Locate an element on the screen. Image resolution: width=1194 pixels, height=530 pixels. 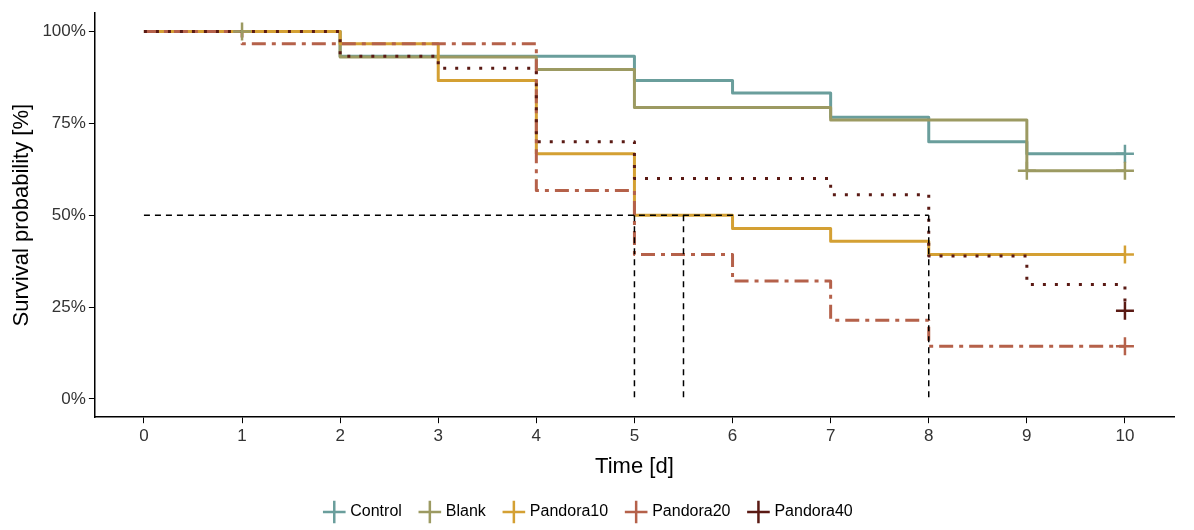
legend-label: Pandora10 is located at coordinates (569, 511).